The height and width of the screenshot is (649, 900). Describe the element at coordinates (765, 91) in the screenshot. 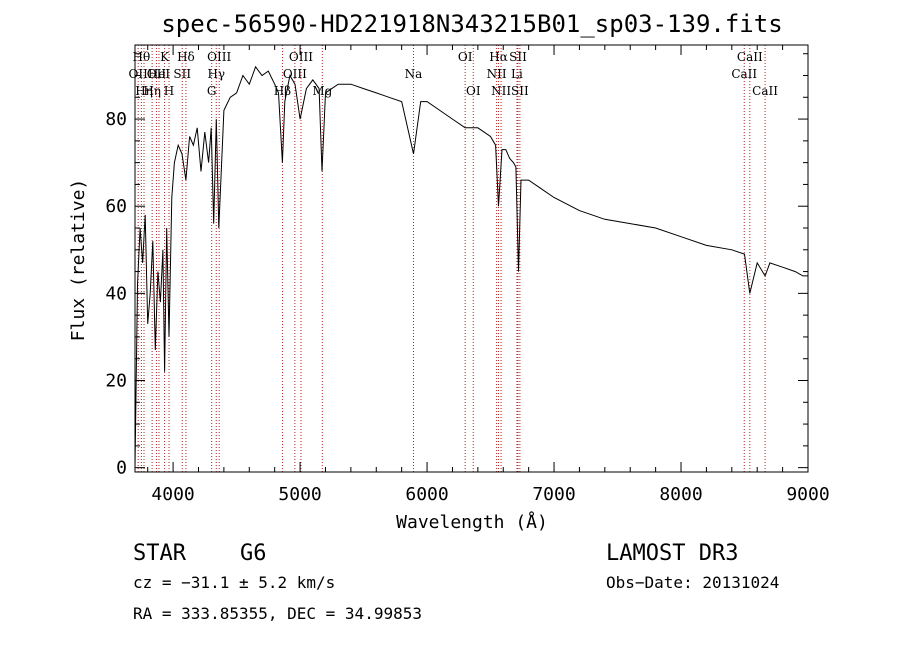

I see `line-label-28: CaII` at that location.